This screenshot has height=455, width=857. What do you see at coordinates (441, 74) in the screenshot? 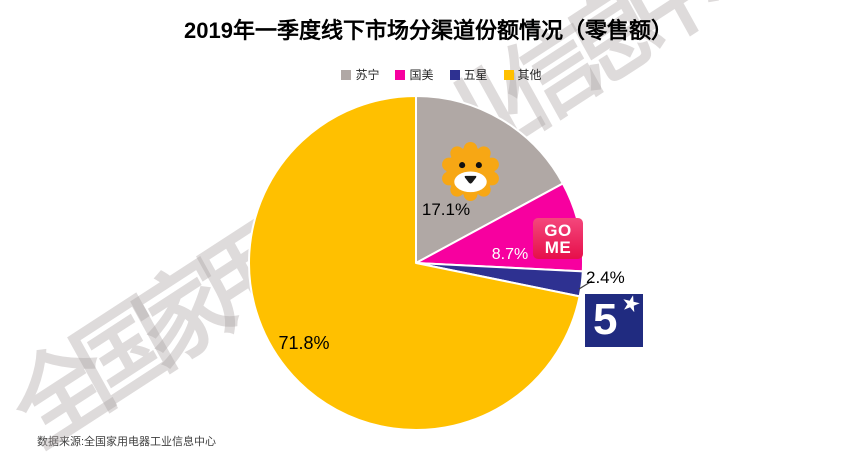
I see `chart-legend: 苏宁 国美 五星 其他` at bounding box center [441, 74].